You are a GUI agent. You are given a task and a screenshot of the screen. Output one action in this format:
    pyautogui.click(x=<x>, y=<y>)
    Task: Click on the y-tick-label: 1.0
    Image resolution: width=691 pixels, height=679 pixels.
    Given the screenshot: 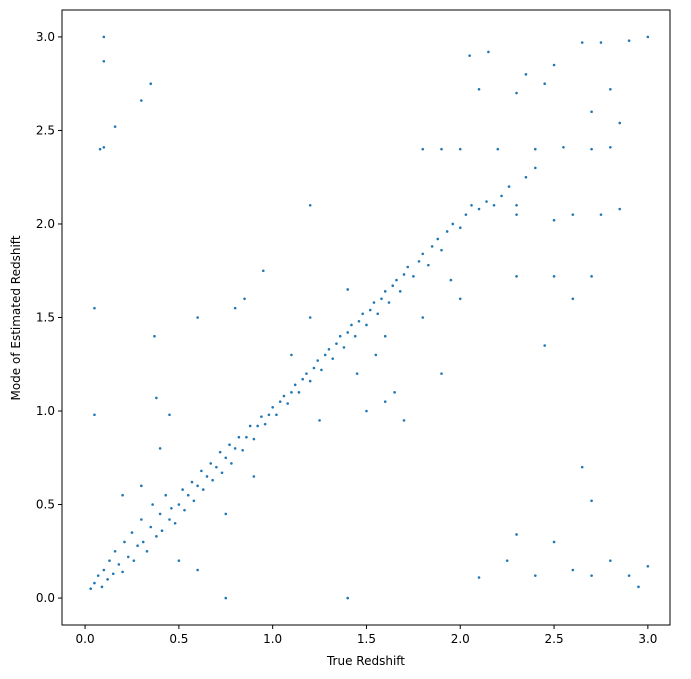 What is the action you would take?
    pyautogui.click(x=45, y=411)
    